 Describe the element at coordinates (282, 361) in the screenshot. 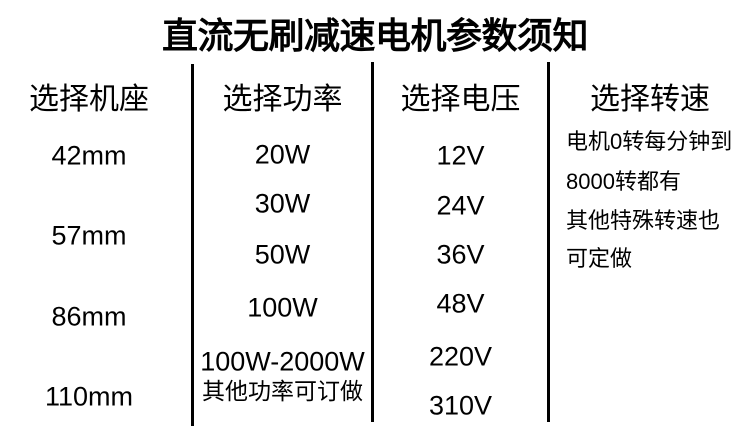

I see `power-option: 100W-2000W` at that location.